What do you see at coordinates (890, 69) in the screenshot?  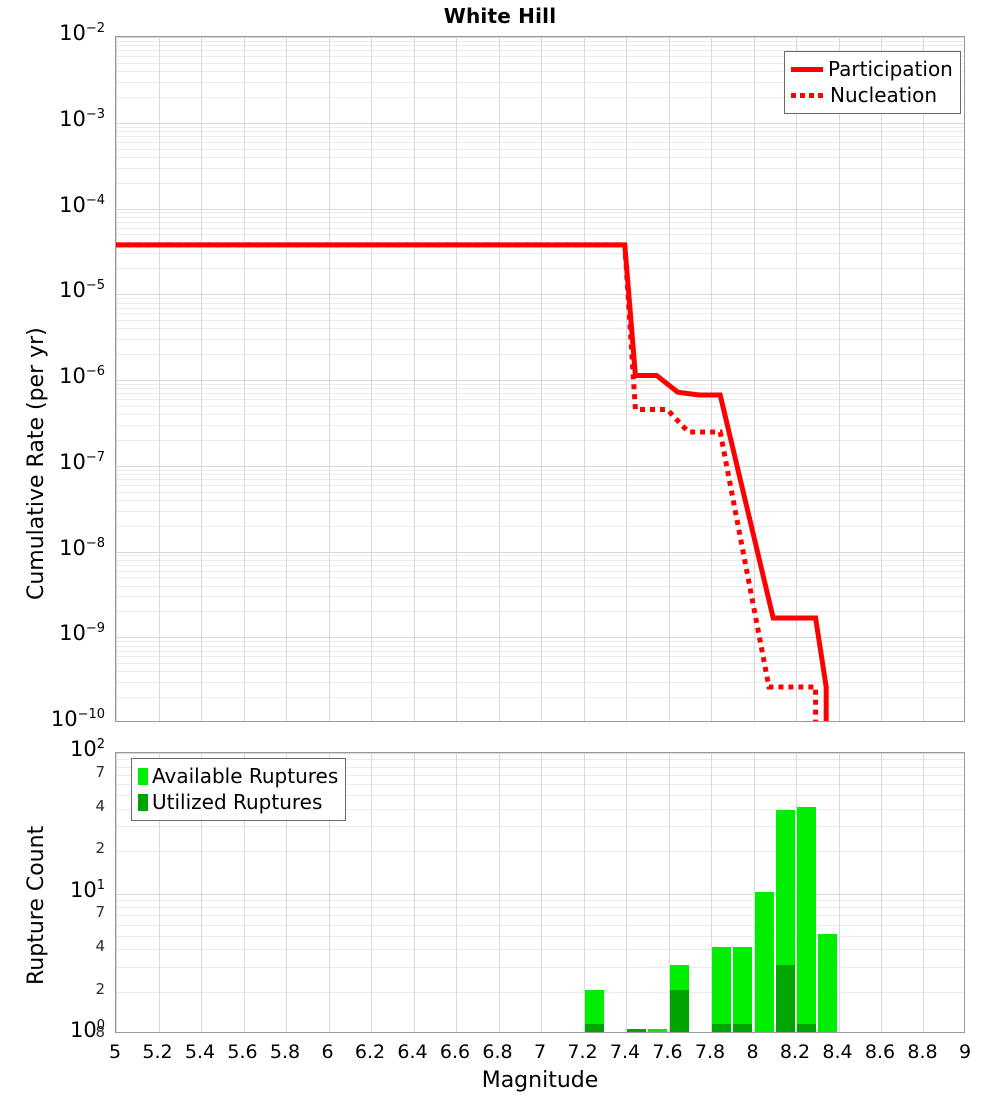 I see `legend-label-participation: Participation` at bounding box center [890, 69].